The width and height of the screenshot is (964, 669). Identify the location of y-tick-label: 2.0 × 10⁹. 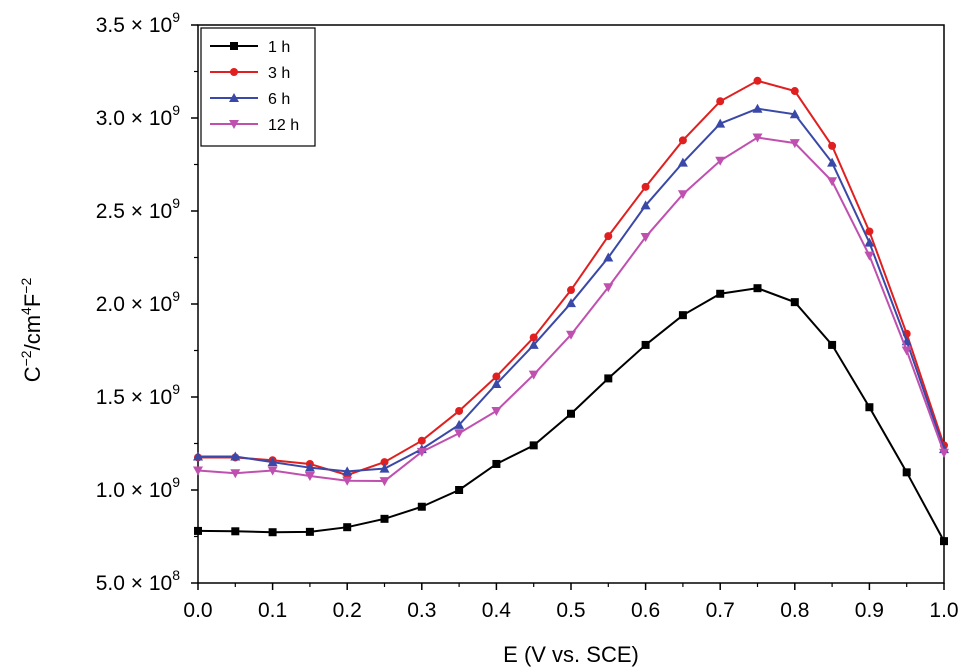
(138, 302).